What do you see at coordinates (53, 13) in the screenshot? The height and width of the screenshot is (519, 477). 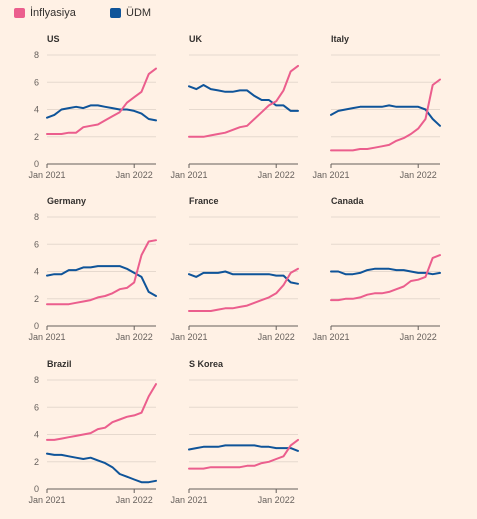 I see `legend-label: İnflyasiya` at bounding box center [53, 13].